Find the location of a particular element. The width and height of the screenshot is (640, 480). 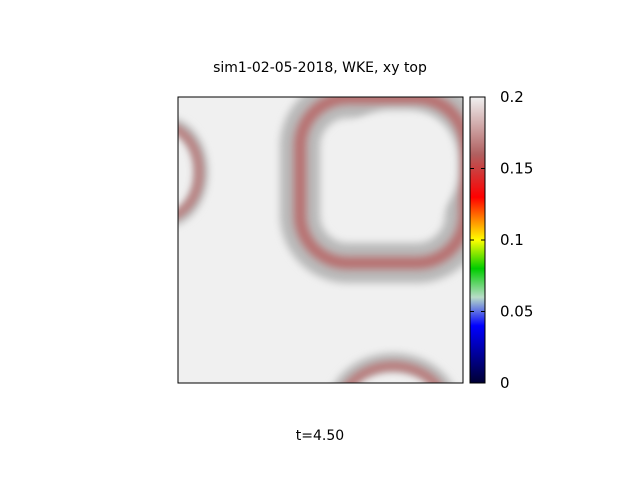

colorbar: 0 0.05 0.1 0.15 0.2 is located at coordinates (501, 240).